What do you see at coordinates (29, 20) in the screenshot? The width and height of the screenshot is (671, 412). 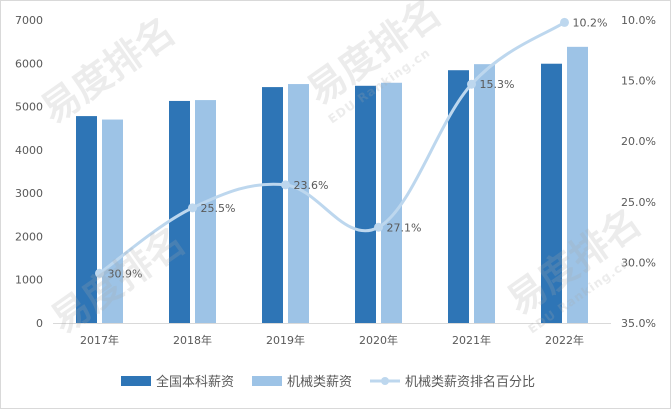 I see `y-tick-label: 7000` at bounding box center [29, 20].